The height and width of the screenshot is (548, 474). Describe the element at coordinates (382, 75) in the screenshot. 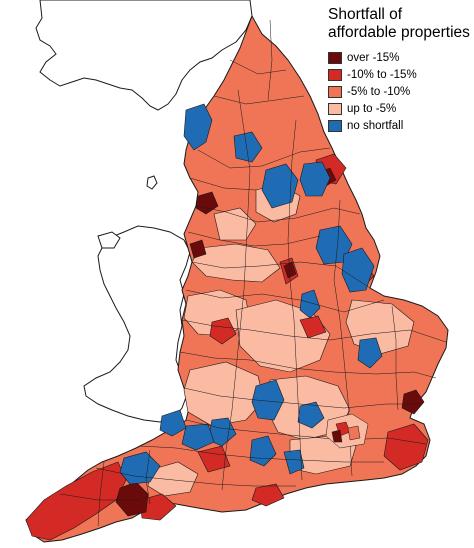

I see `legend-label: -10% to -15%` at that location.